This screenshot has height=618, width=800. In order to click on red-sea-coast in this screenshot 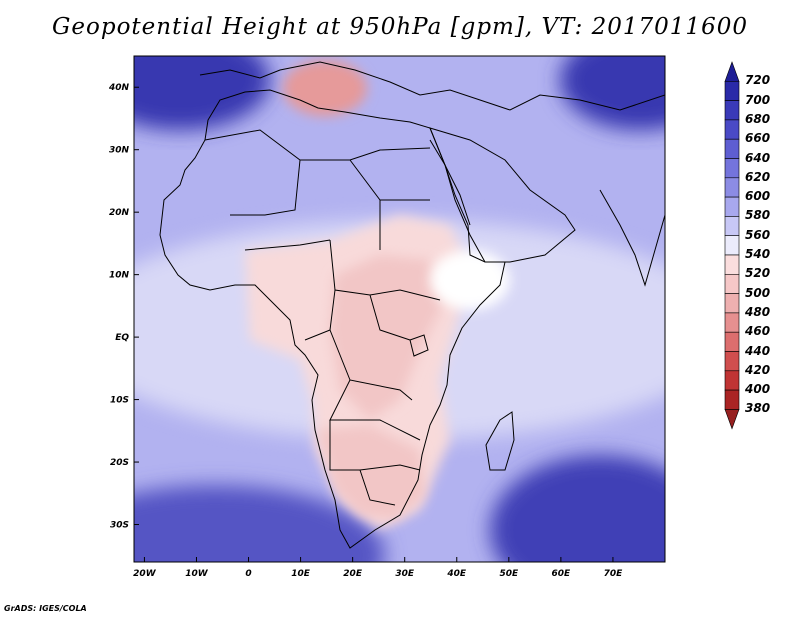, I will do `click(450, 182)`.